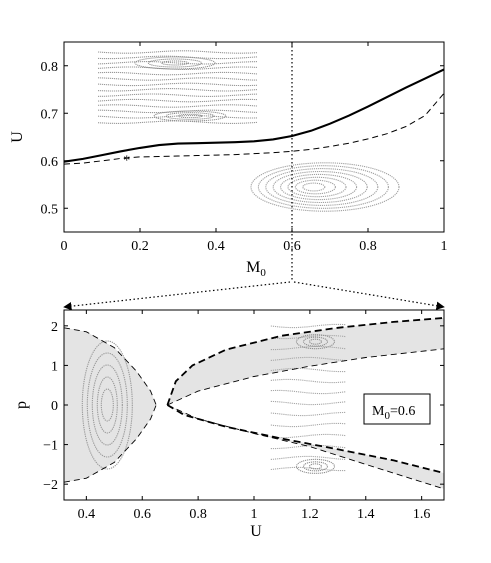  What do you see at coordinates (140, 246) in the screenshot?
I see `x-tick-label: 0.2` at bounding box center [140, 246].